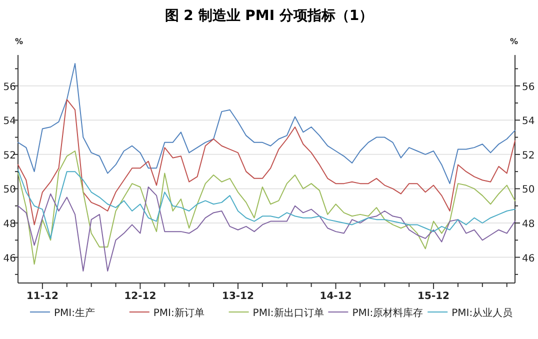  What do you see at coordinates (528, 156) in the screenshot?
I see `y2-tick-label: 52` at bounding box center [528, 156].